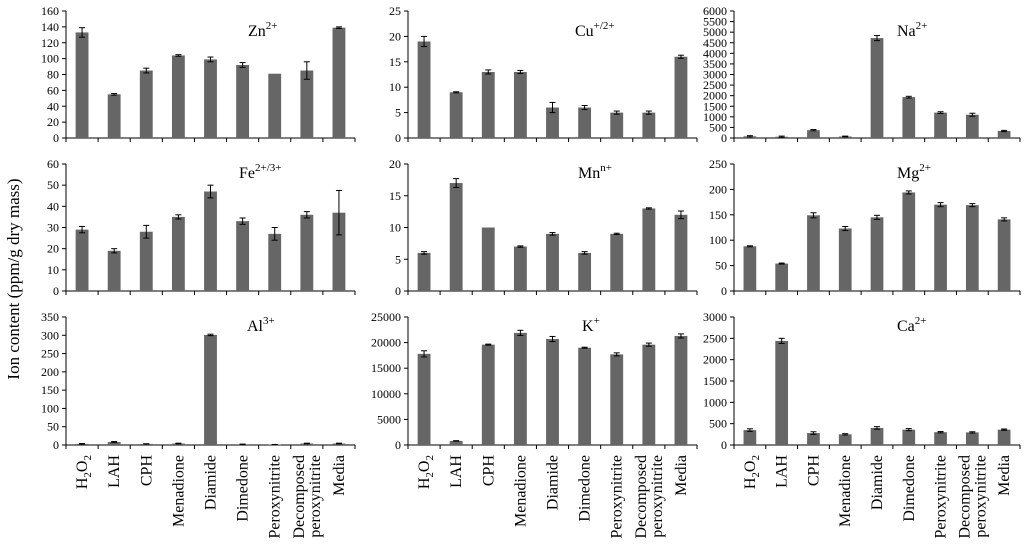 The height and width of the screenshot is (558, 1024). I want to click on panel-title: Ca2+, so click(912, 325).